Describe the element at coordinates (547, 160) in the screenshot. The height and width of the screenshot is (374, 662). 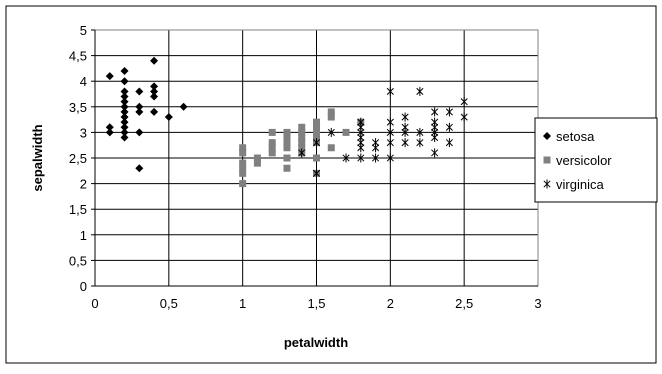
I see `legend-marker-versicolor` at that location.